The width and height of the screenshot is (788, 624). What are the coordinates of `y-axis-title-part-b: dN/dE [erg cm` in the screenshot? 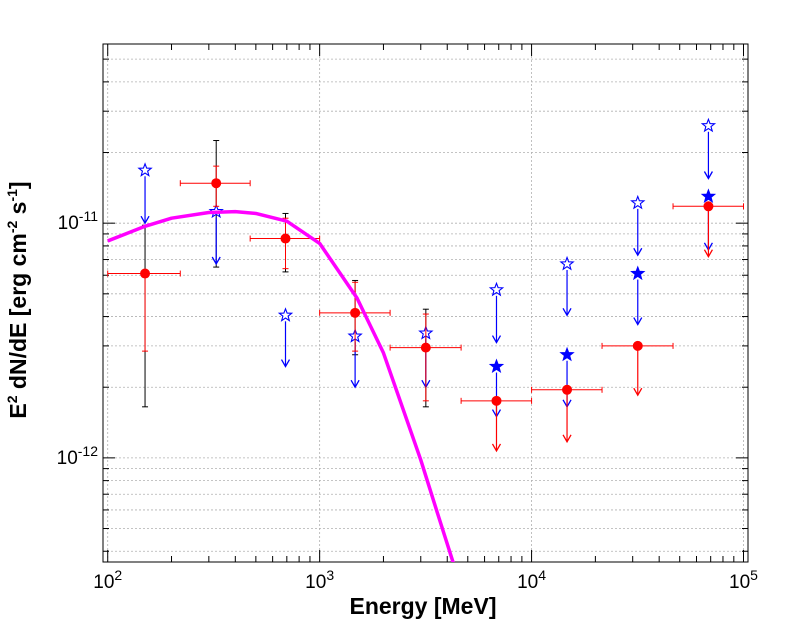 It's located at (18, 314).